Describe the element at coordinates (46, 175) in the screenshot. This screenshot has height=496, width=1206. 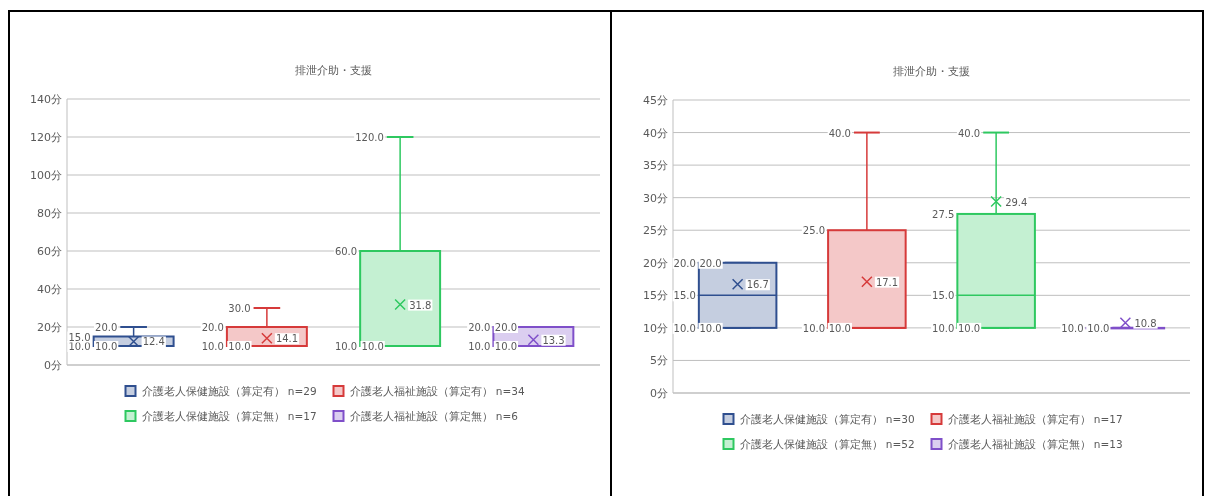
I see `y-tick-label: 100分` at that location.